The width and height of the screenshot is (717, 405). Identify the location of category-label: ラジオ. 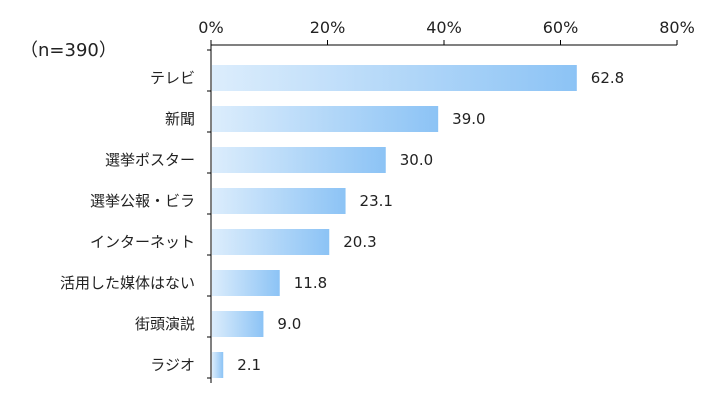
(172, 365).